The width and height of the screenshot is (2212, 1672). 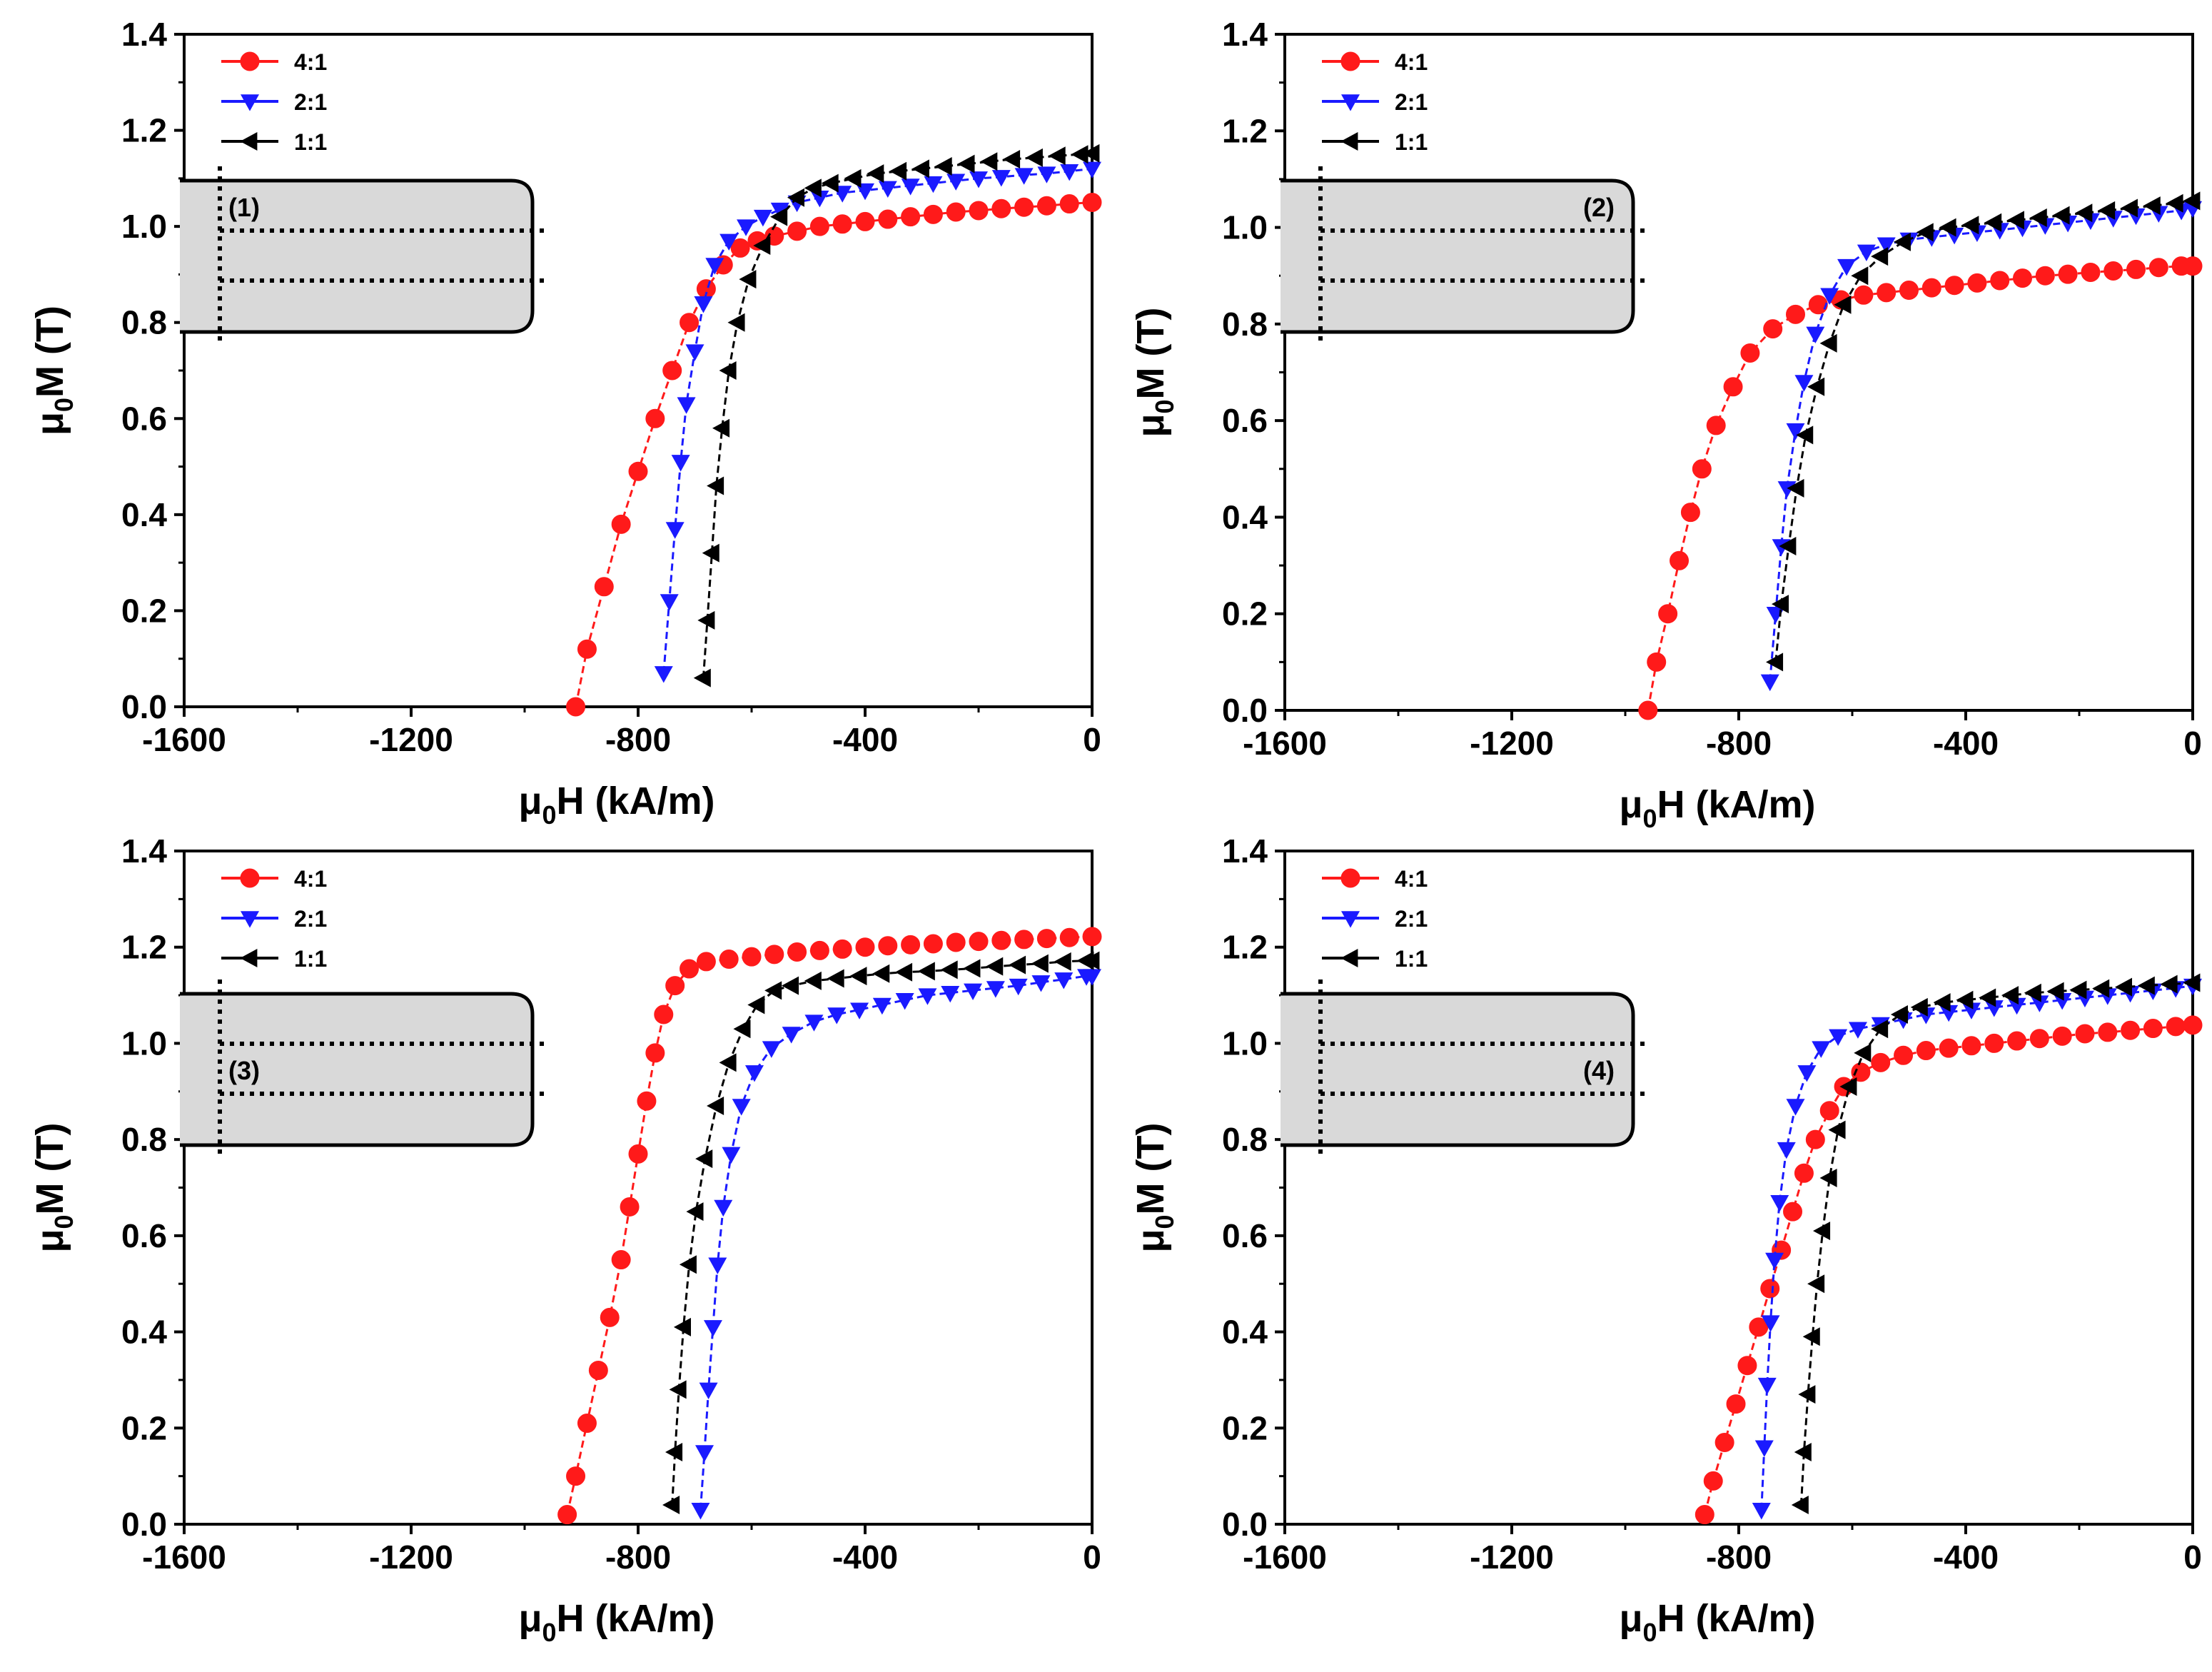 What do you see at coordinates (364, 1067) in the screenshot?
I see `inset-schematic: (3)` at bounding box center [364, 1067].